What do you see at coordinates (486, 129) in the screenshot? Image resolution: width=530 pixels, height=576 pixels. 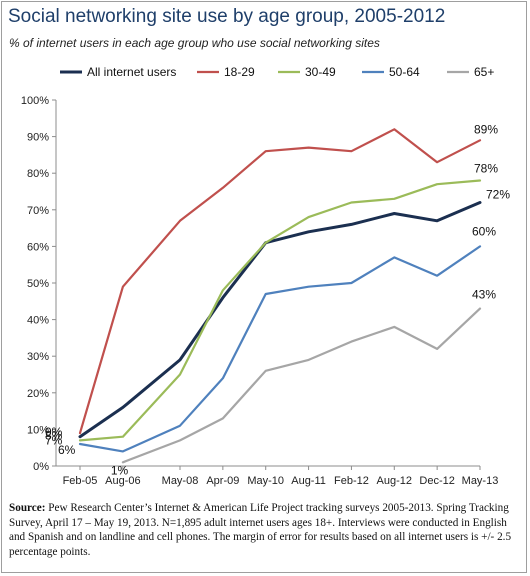 I see `data-label: 89%` at bounding box center [486, 129].